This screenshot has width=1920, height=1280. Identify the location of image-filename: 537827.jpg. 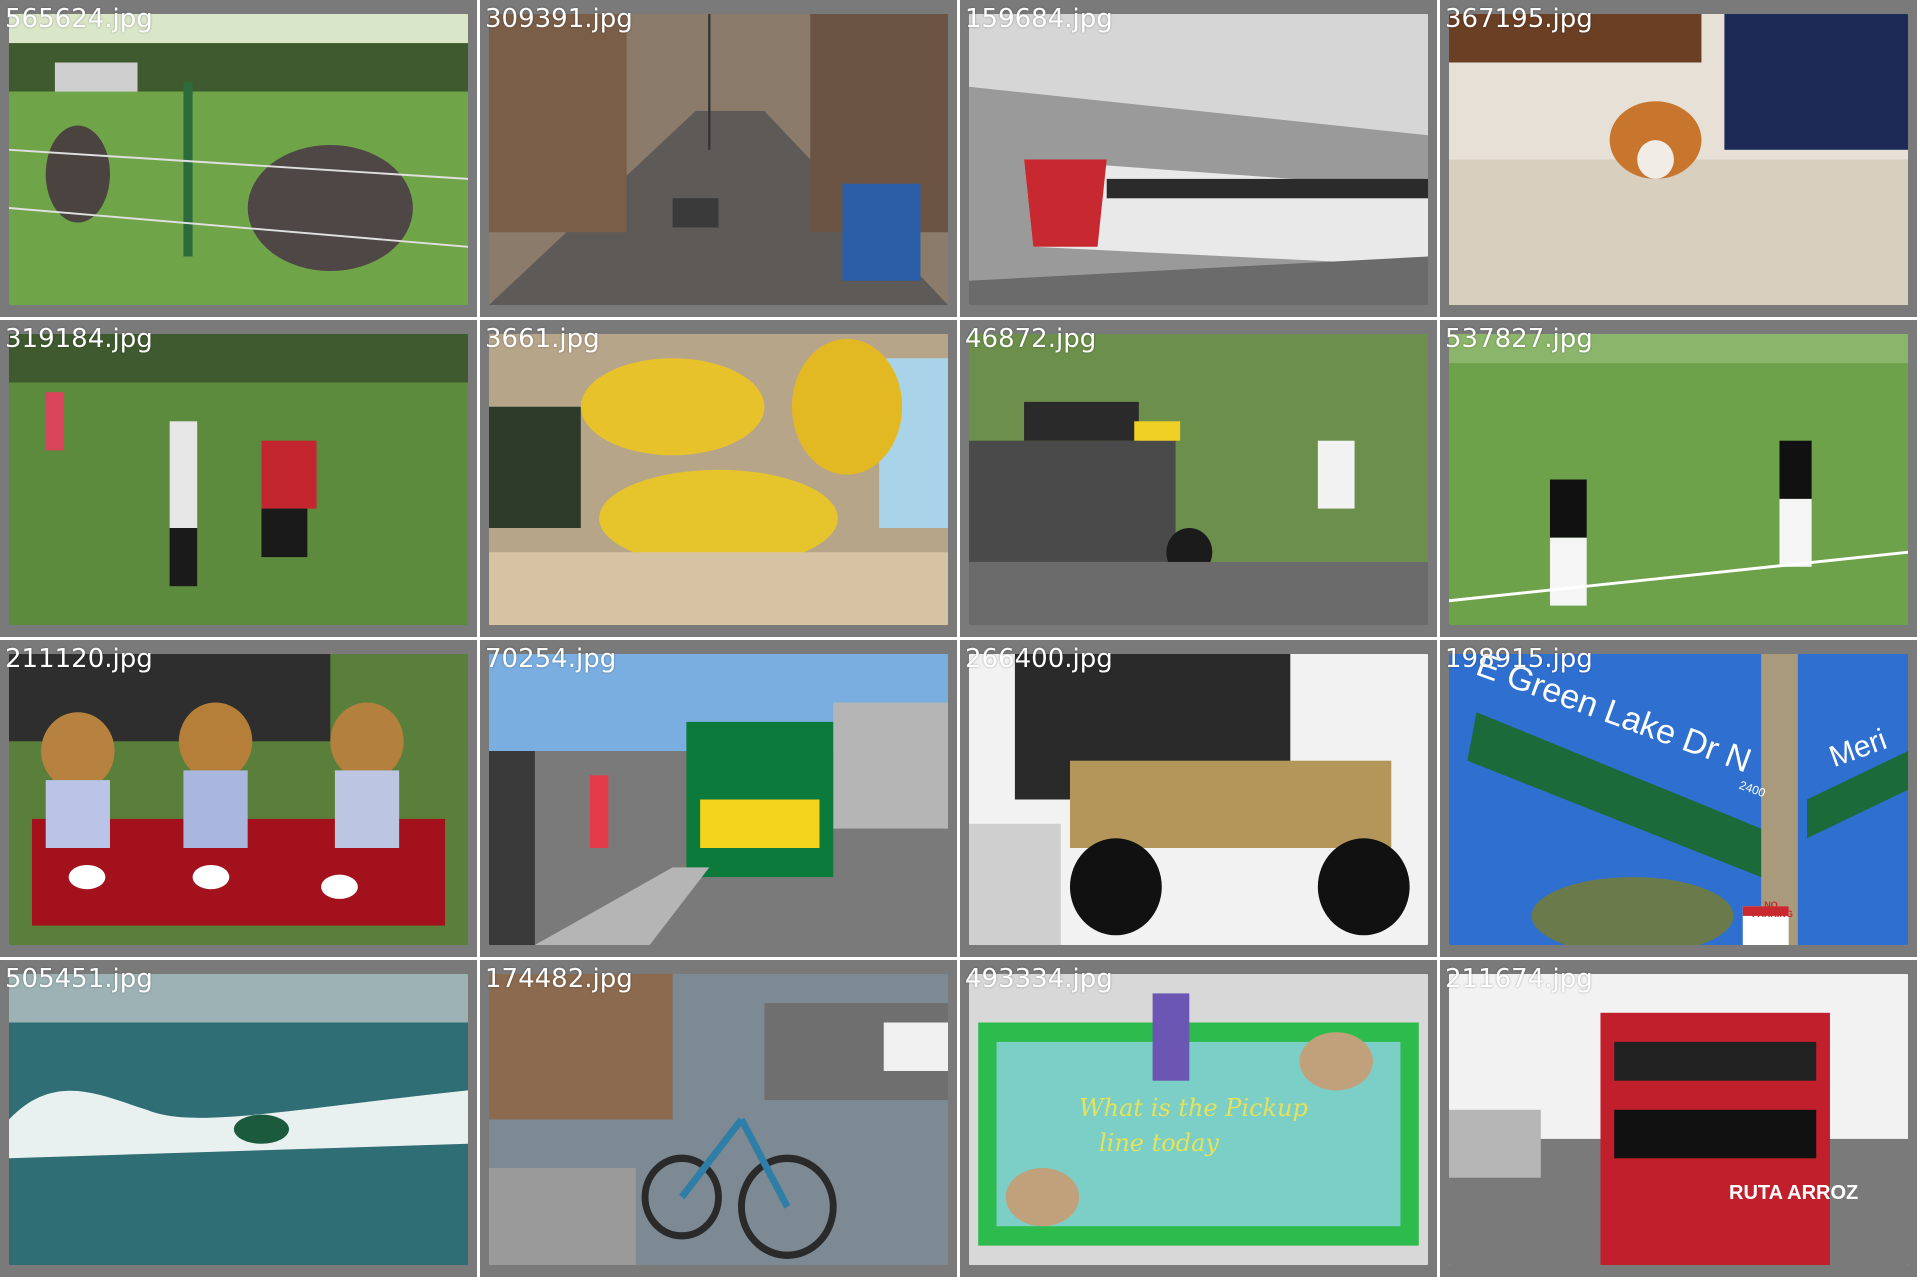
(1519, 339).